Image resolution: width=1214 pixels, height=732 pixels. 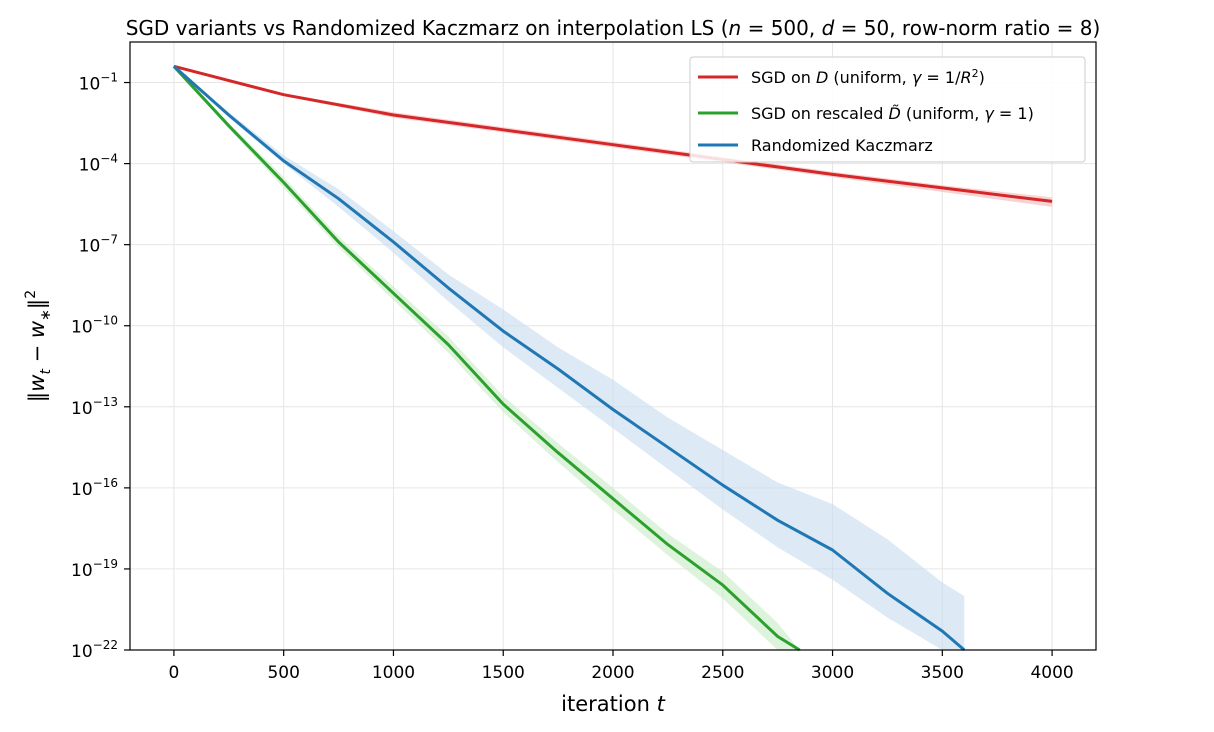 I want to click on y-tick-label: 10⁻¹⁹, so click(x=94, y=569).